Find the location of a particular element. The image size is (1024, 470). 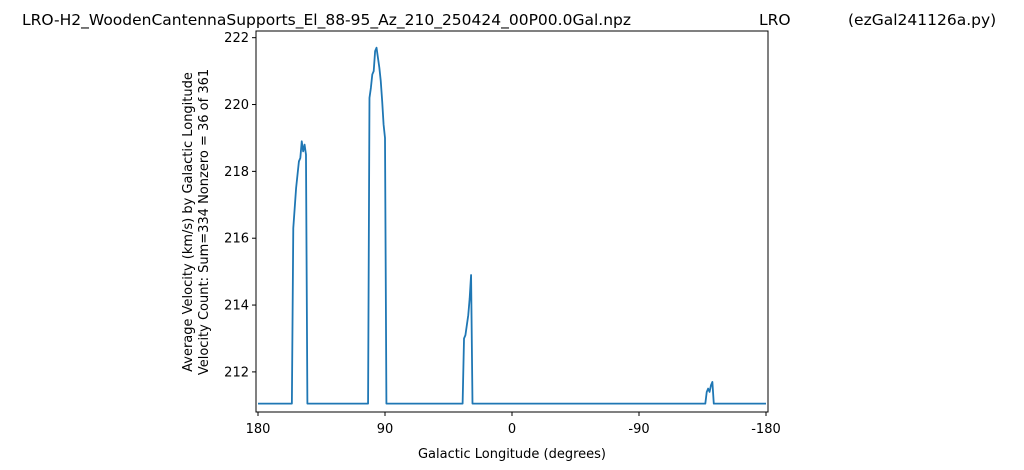

x-tick-label: 180 is located at coordinates (258, 429).